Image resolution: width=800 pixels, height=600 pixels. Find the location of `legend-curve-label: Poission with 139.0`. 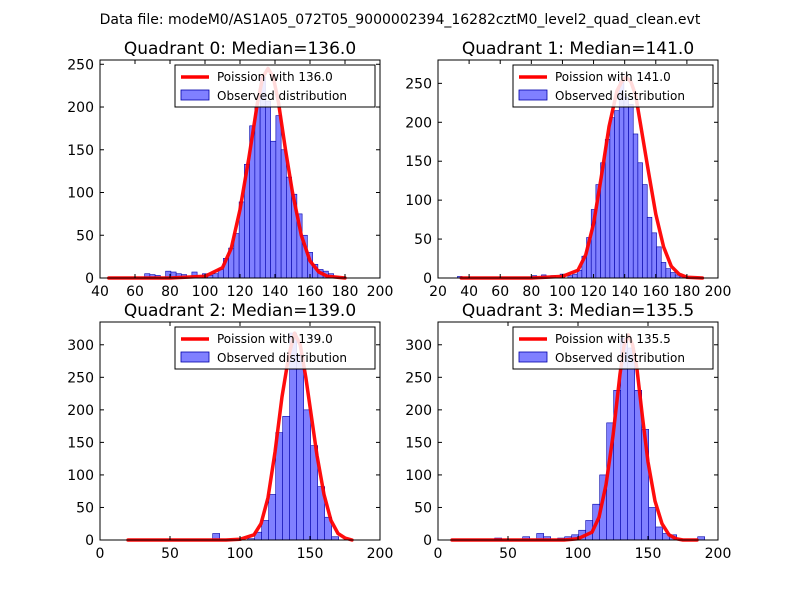

legend-curve-label: Poission with 139.0 is located at coordinates (275, 339).